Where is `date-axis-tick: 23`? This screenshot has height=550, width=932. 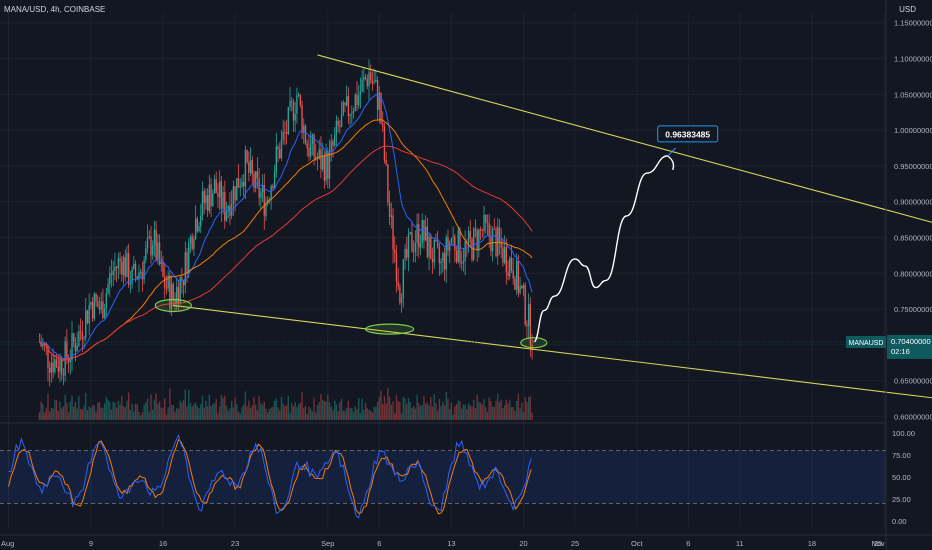 date-axis-tick: 23 is located at coordinates (235, 543).